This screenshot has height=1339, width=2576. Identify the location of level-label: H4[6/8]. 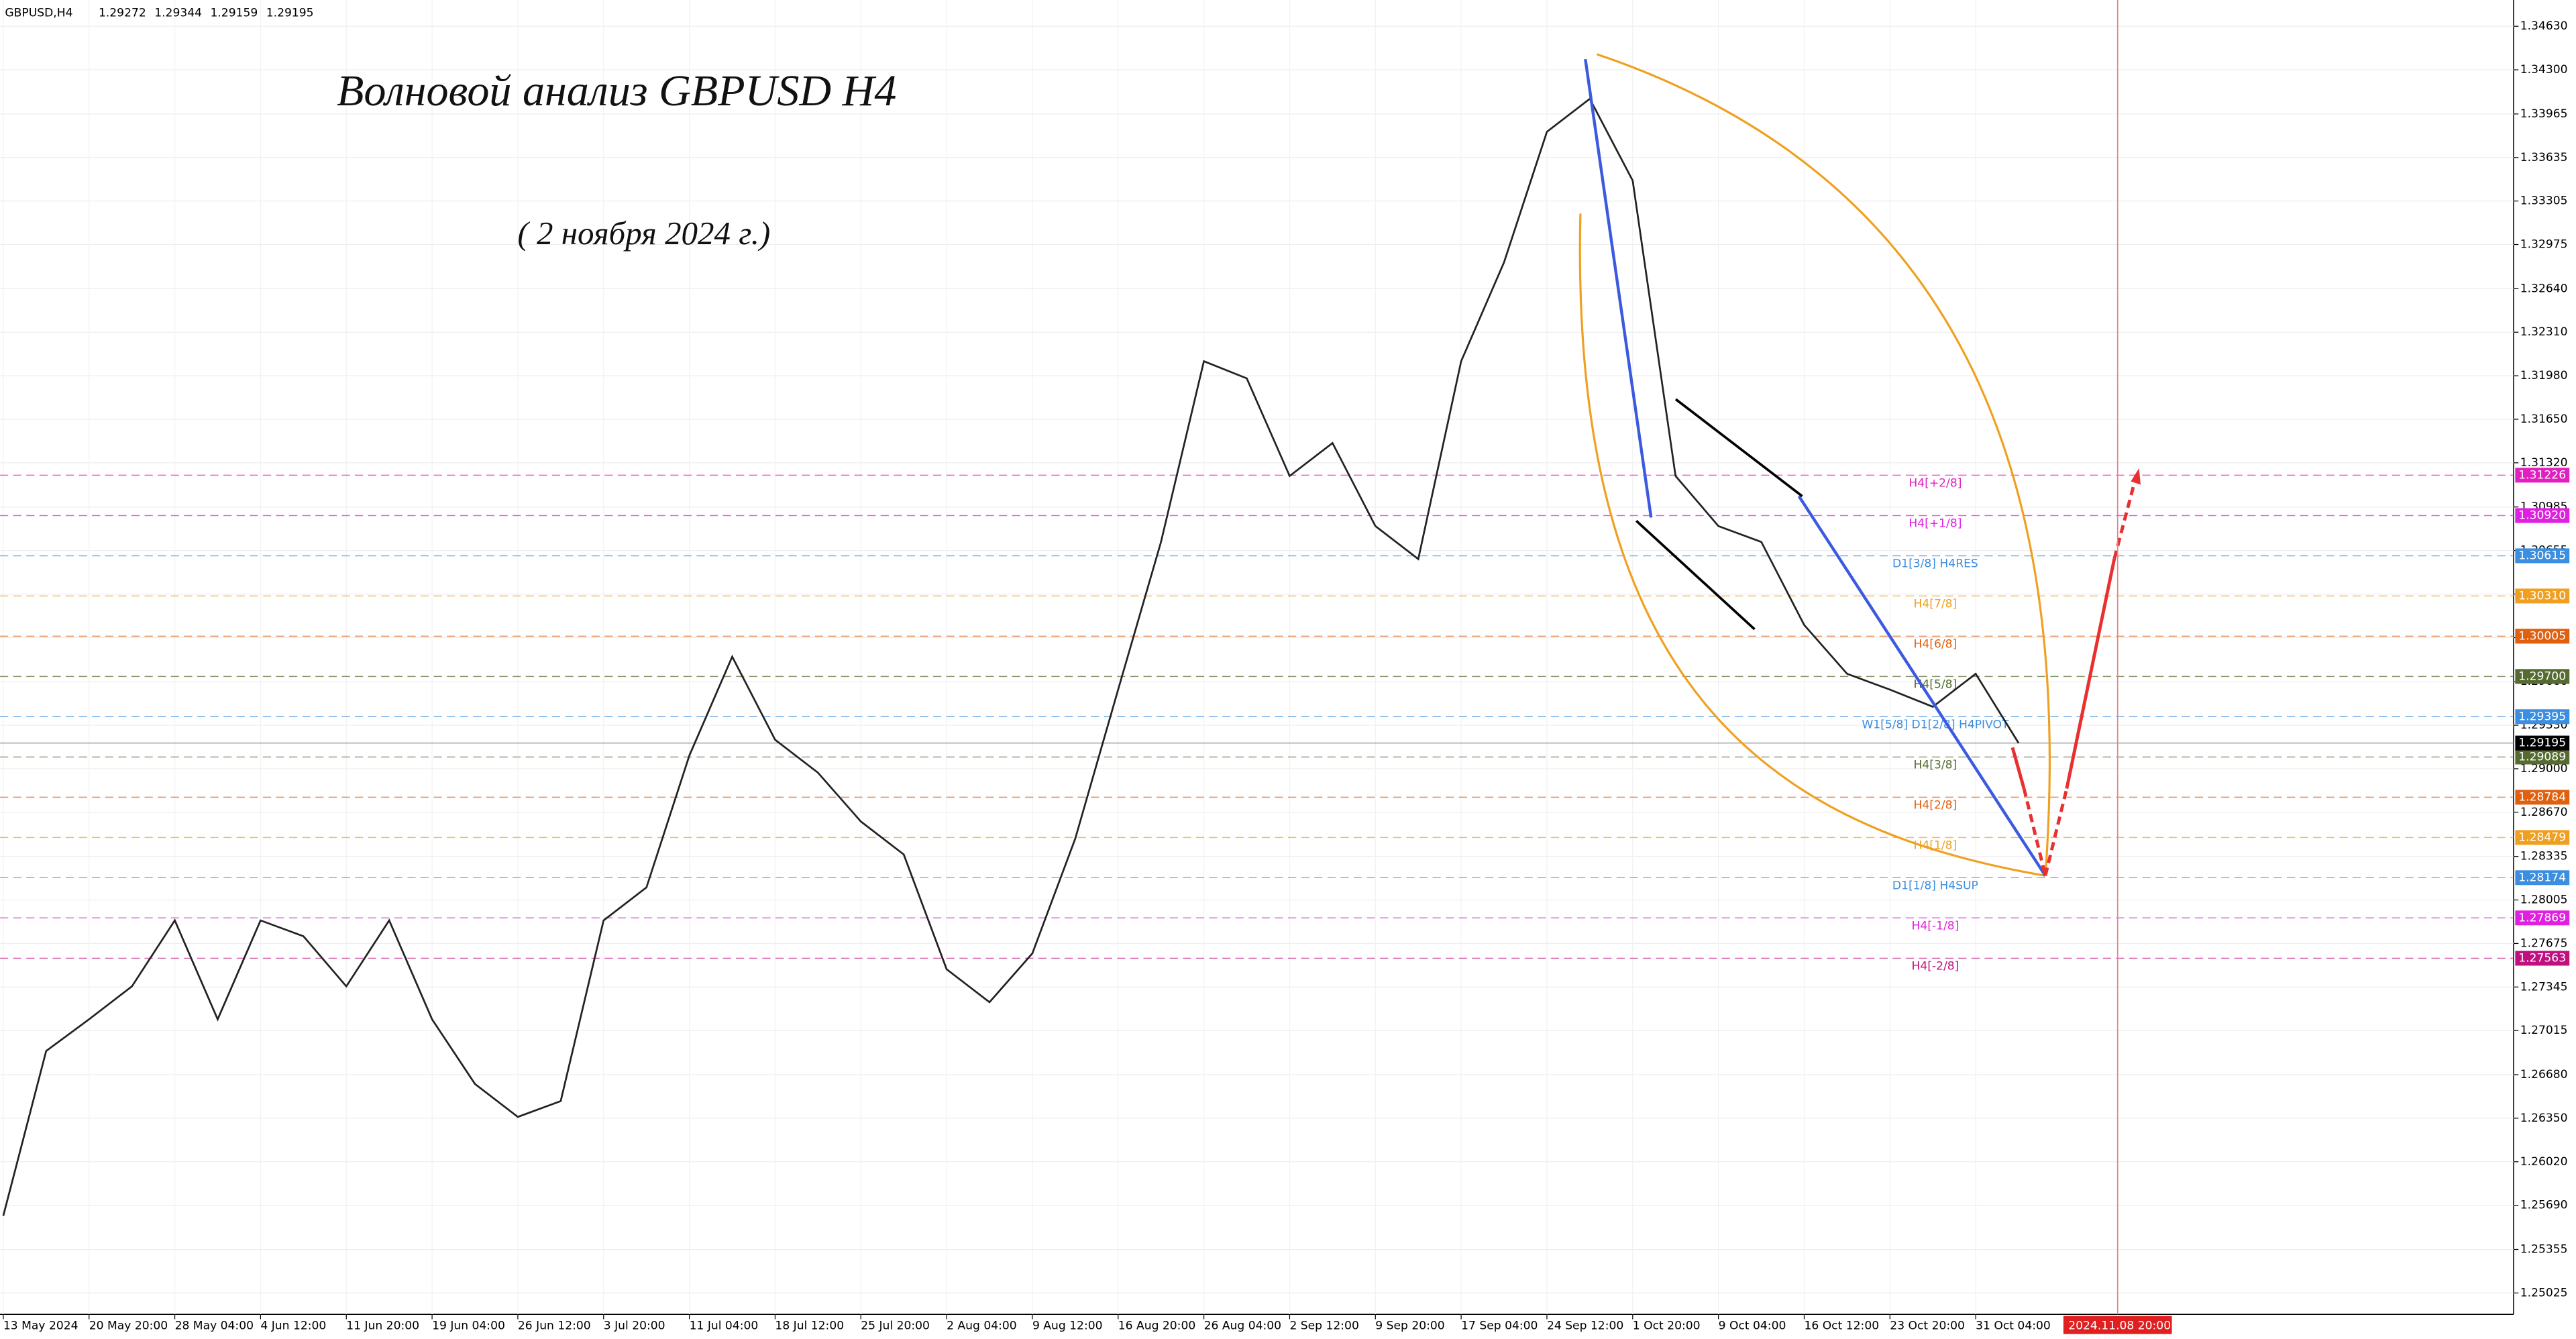
(1935, 644).